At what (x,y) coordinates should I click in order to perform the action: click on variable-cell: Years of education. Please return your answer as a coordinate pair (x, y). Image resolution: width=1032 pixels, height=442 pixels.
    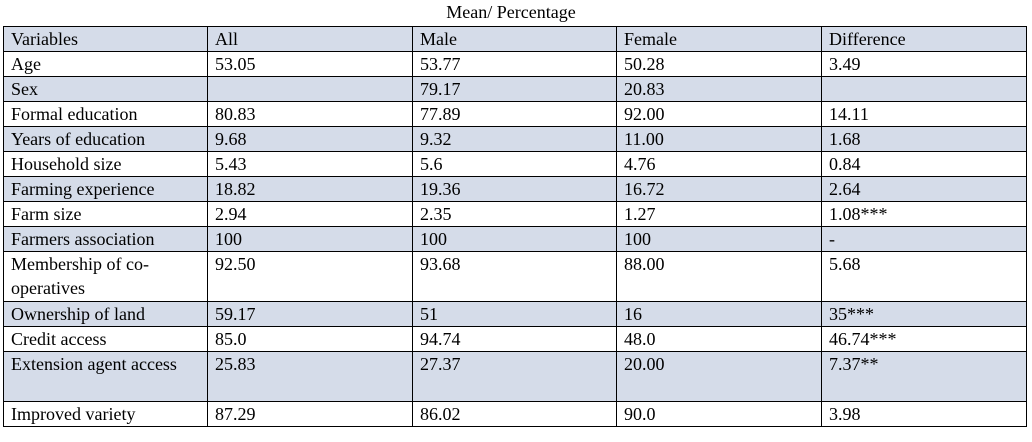
    Looking at the image, I should click on (105, 138).